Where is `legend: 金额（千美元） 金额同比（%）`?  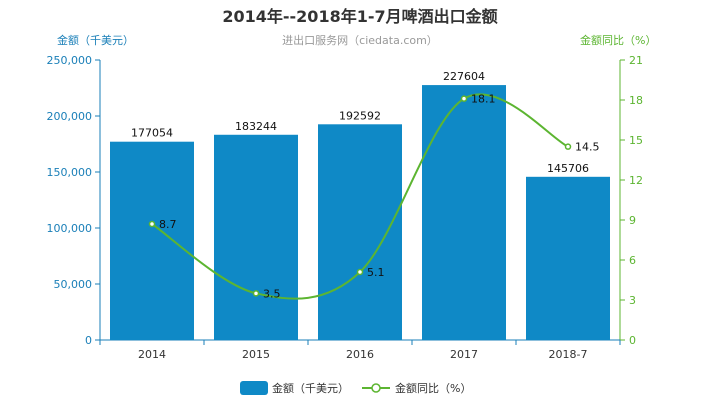 legend: 金额（千美元） 金额同比（%） is located at coordinates (355, 388).